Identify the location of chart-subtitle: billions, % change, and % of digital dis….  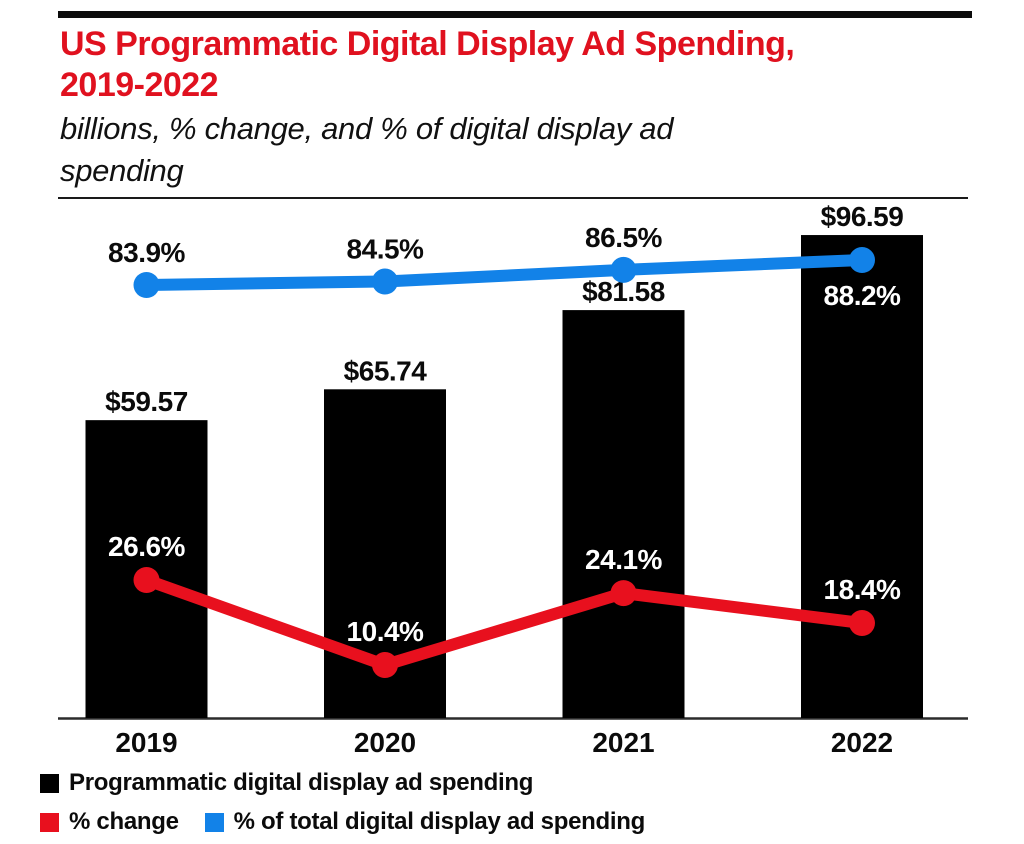
(520, 150).